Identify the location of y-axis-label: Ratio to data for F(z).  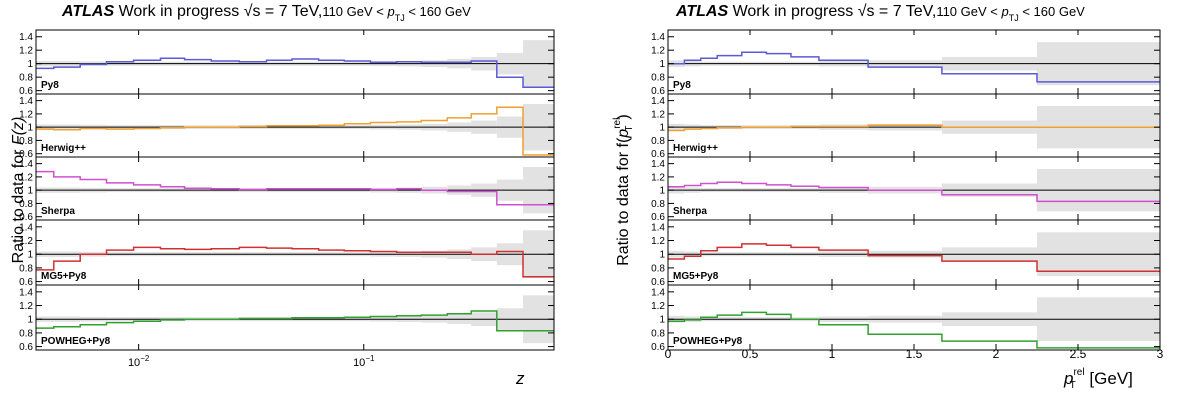
(18, 190).